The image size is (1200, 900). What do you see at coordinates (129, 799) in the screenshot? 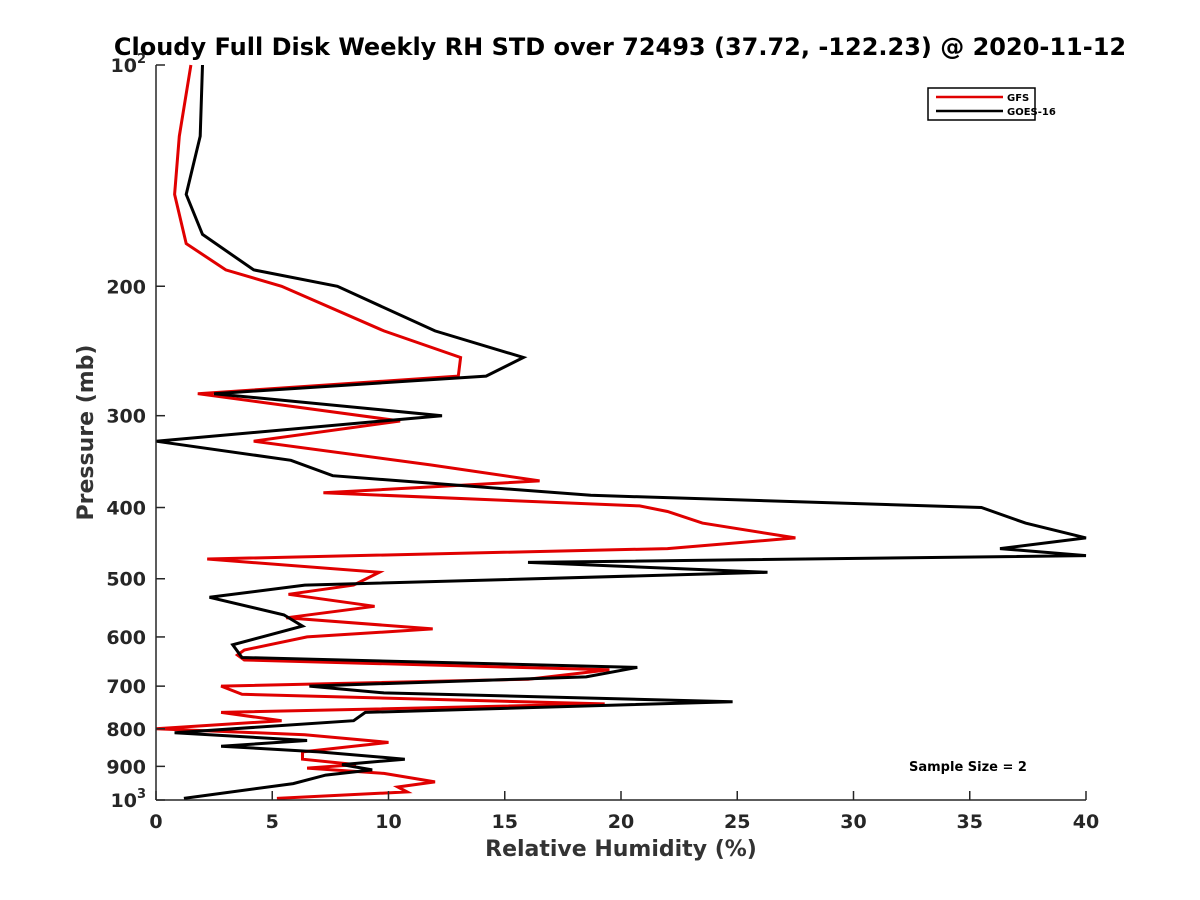
I see `y-tick-label: 10³` at bounding box center [129, 799].